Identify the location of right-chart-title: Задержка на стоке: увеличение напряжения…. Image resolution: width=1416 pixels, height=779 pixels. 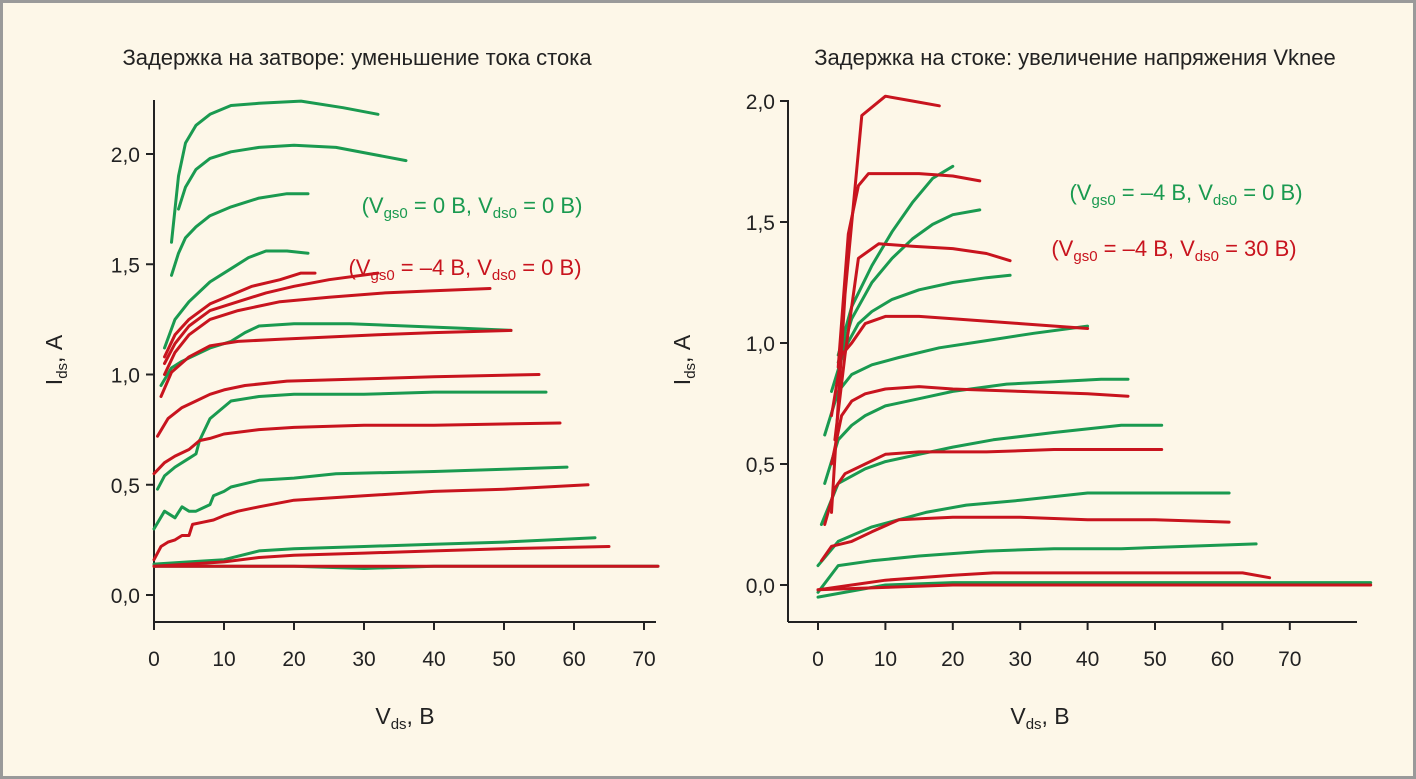
(1074, 57).